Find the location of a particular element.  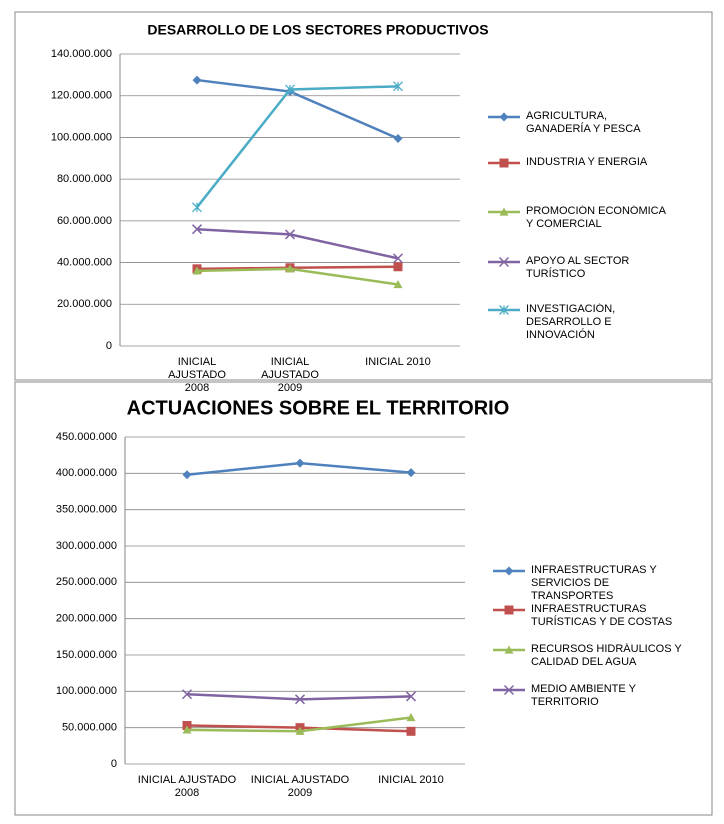

legend-label: INVESTIGACIÓN, DESARROLLO E INNOVACIÓN is located at coordinates (571, 322).